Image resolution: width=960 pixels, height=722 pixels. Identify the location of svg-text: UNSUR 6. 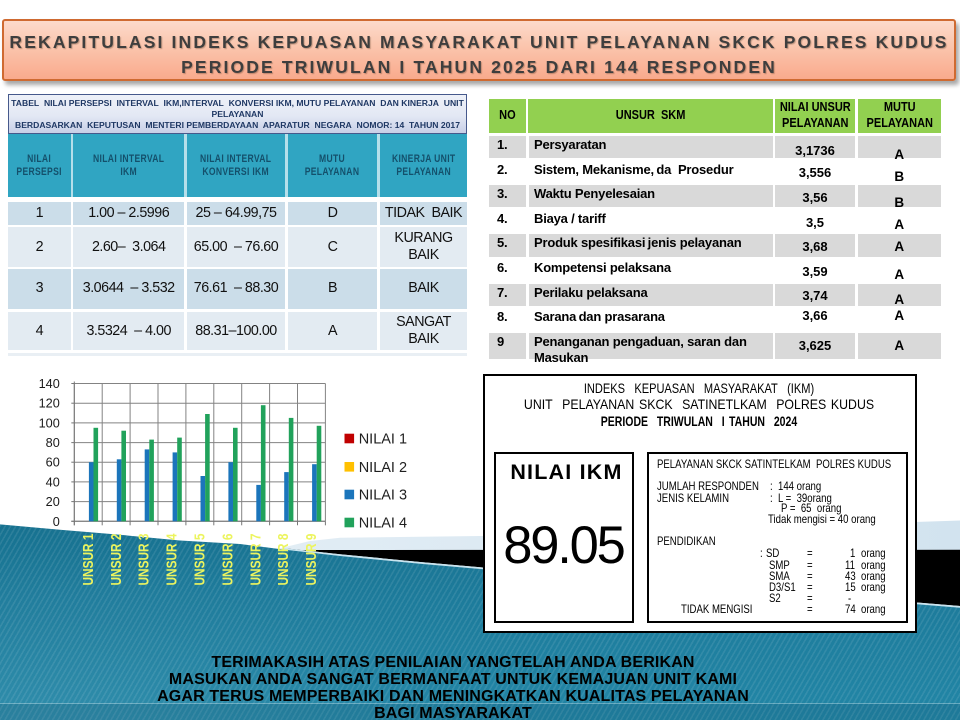
(227, 560).